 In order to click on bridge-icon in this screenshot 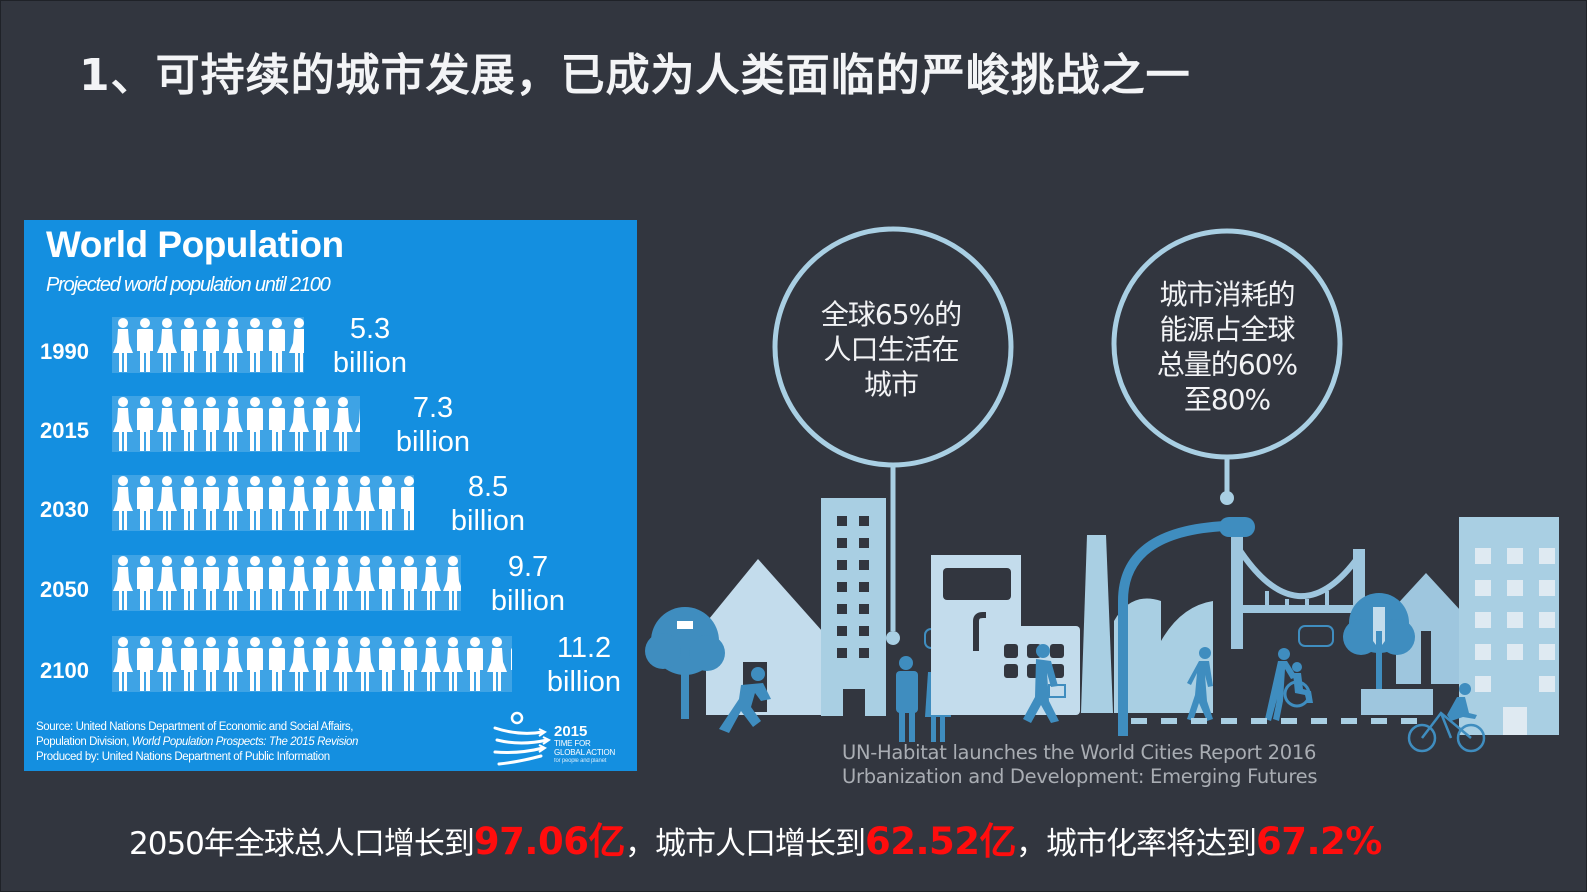, I will do `click(1298, 593)`.